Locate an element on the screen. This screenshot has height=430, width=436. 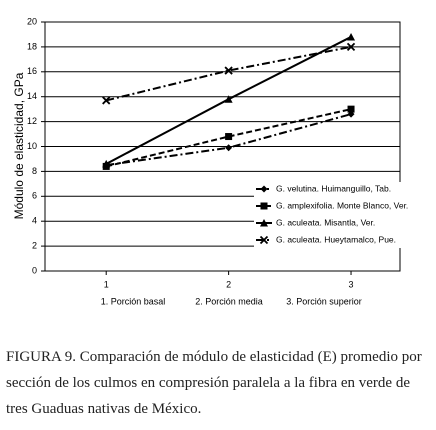
y-tick-label: 10 is located at coordinates (32, 146).